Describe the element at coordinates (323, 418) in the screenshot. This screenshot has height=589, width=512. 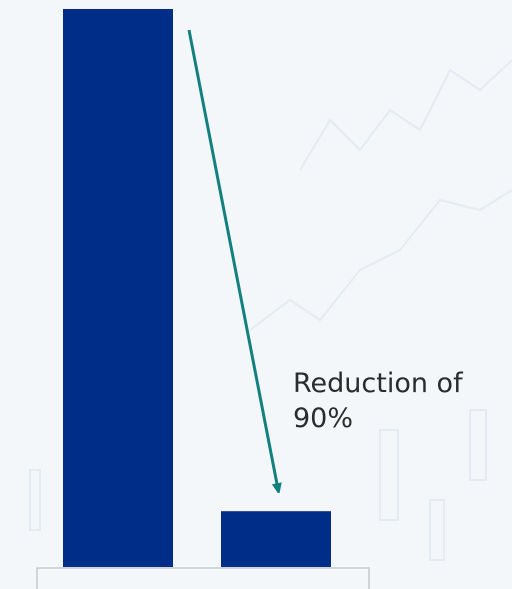
I see `annotation-label-line2: 90%` at that location.